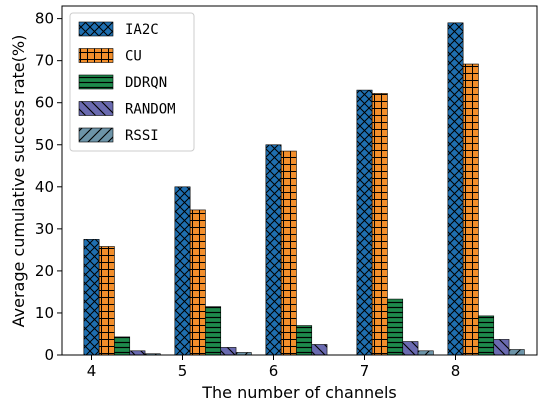  I want to click on x-axis-ticks: 4 5 6 7 8, so click(274, 367).